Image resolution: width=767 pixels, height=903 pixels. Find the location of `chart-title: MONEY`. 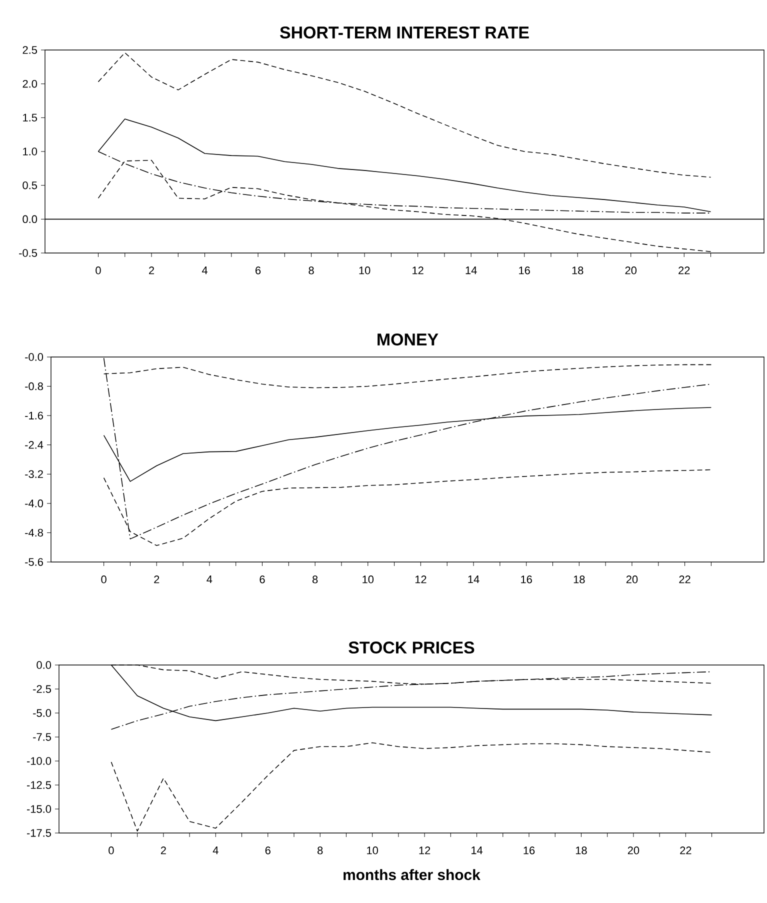

chart-title: MONEY is located at coordinates (408, 340).